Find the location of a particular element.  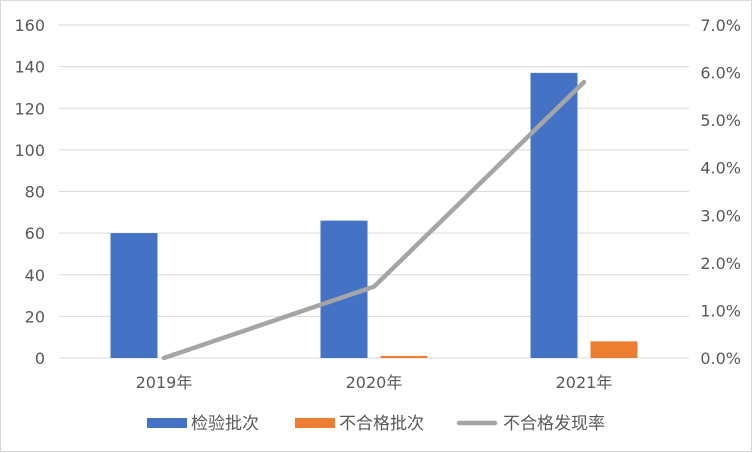

x-tick-label: 2020年 is located at coordinates (374, 382).